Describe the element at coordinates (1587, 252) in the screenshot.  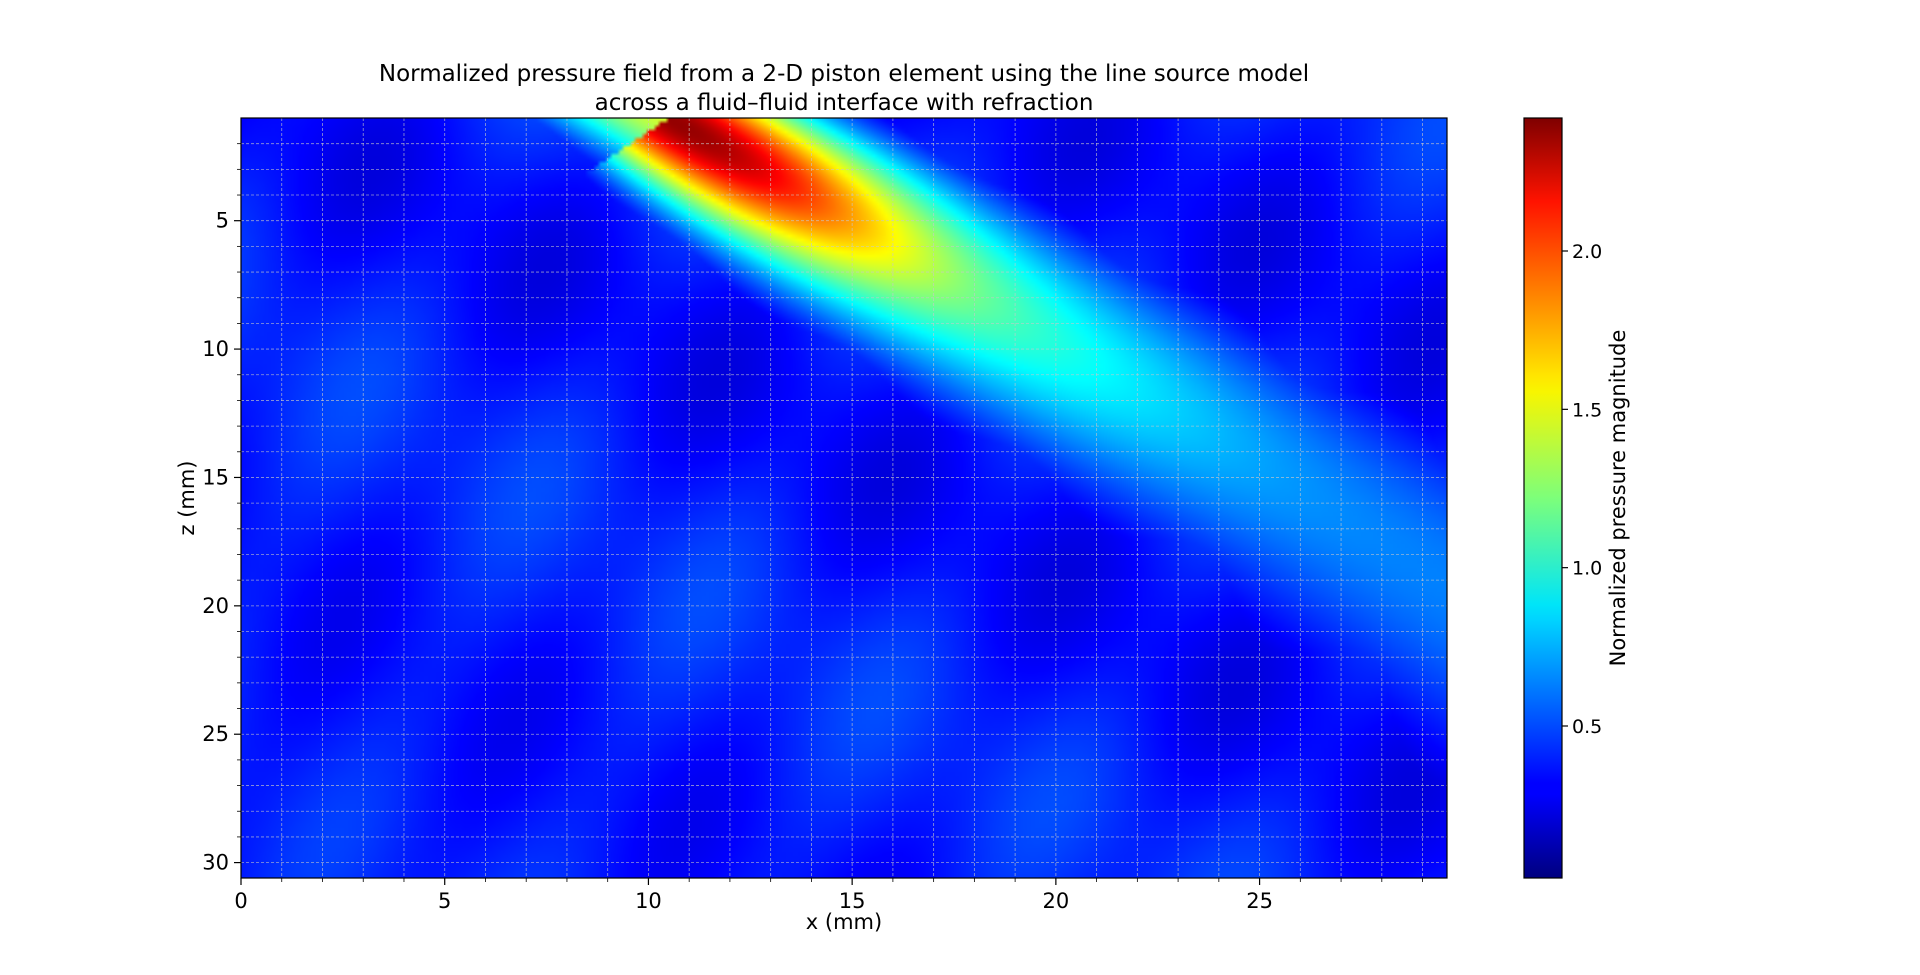
I see `colorbar-tick-label: 2.0` at that location.